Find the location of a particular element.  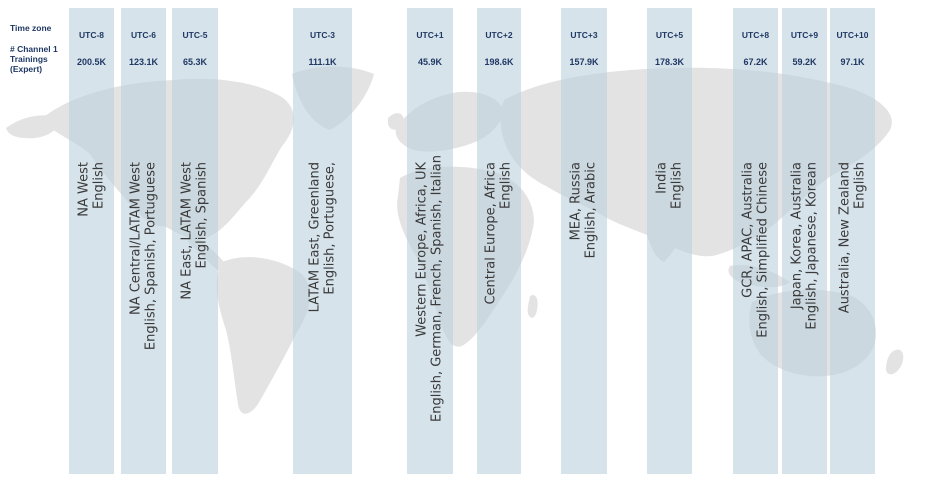

region-name: LATAM East, Greenland is located at coordinates (314, 237).